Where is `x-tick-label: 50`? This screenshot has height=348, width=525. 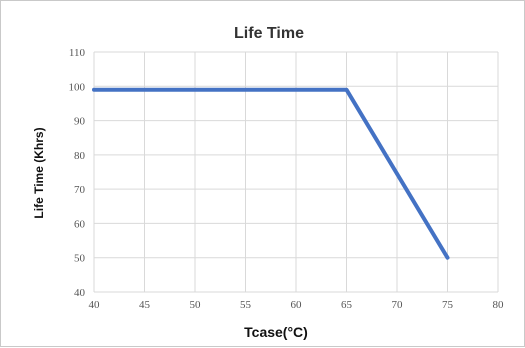
x-tick-label: 50 is located at coordinates (196, 305).